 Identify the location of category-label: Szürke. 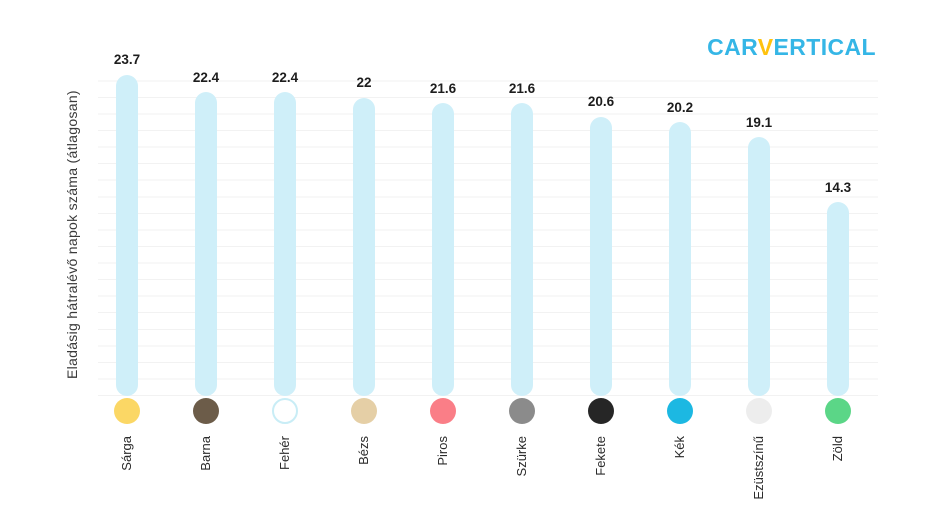
(521, 456).